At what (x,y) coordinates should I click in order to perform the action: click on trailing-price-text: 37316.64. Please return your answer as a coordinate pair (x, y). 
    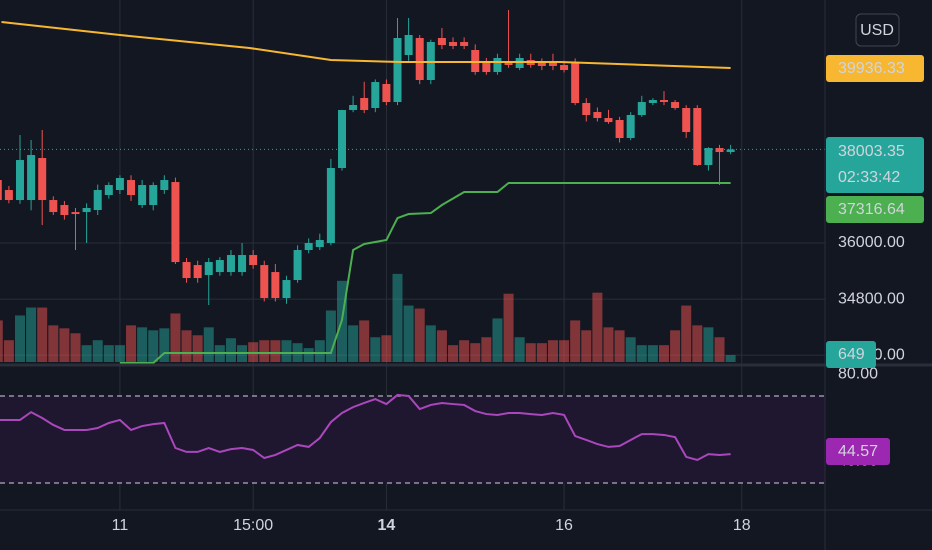
    Looking at the image, I should click on (871, 209).